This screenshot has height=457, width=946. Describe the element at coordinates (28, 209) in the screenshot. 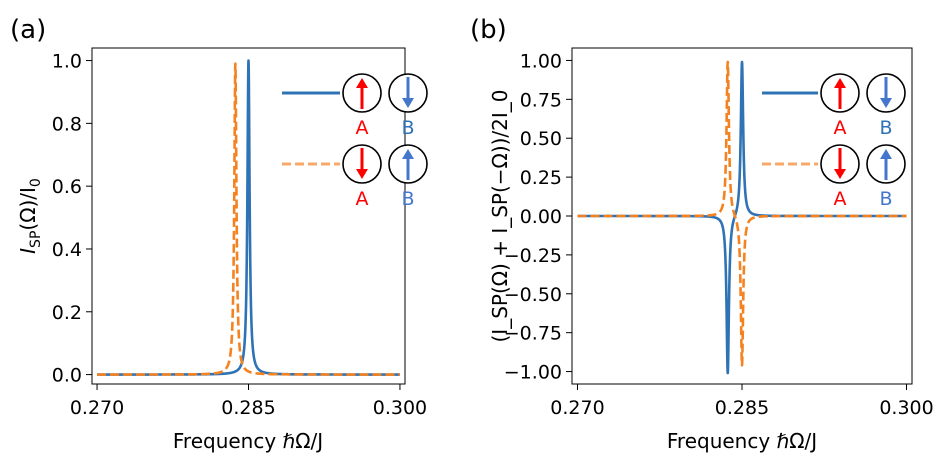

I see `panel-a-ylabel-mid: (Ω)/I` at that location.